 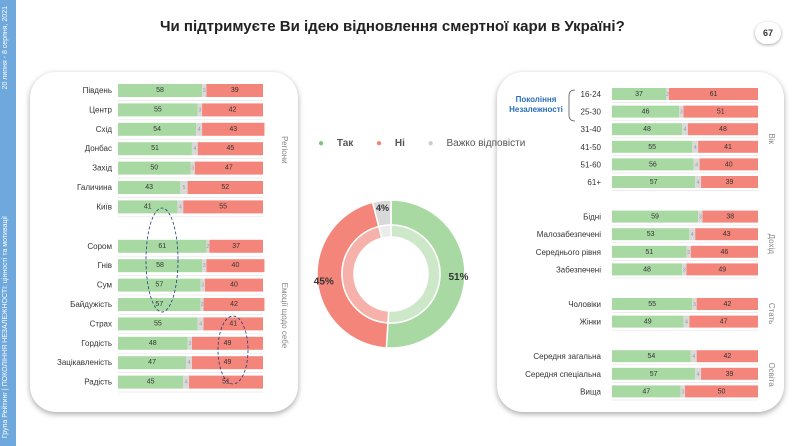 I want to click on bar-category-label: Гнів, so click(x=105, y=265).